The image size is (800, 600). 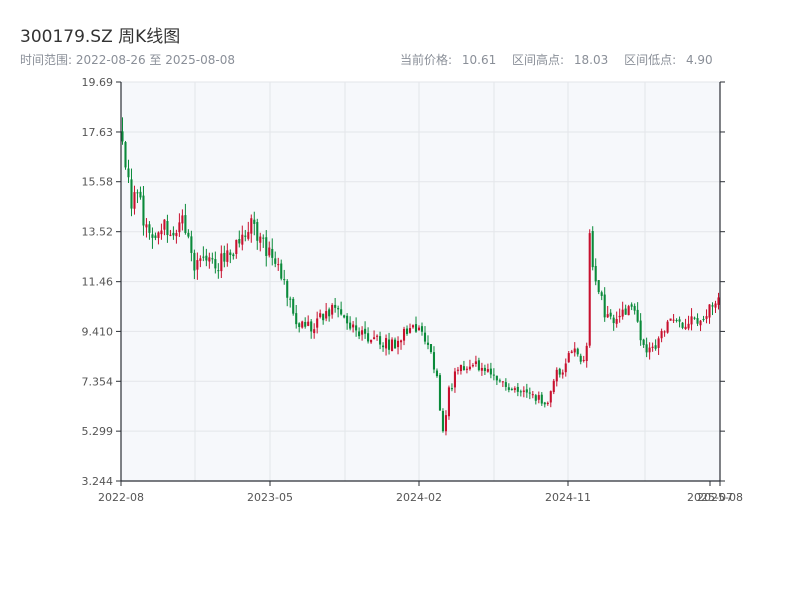 What do you see at coordinates (48, 60) in the screenshot?
I see `date-range-label: 时间范围:` at bounding box center [48, 60].